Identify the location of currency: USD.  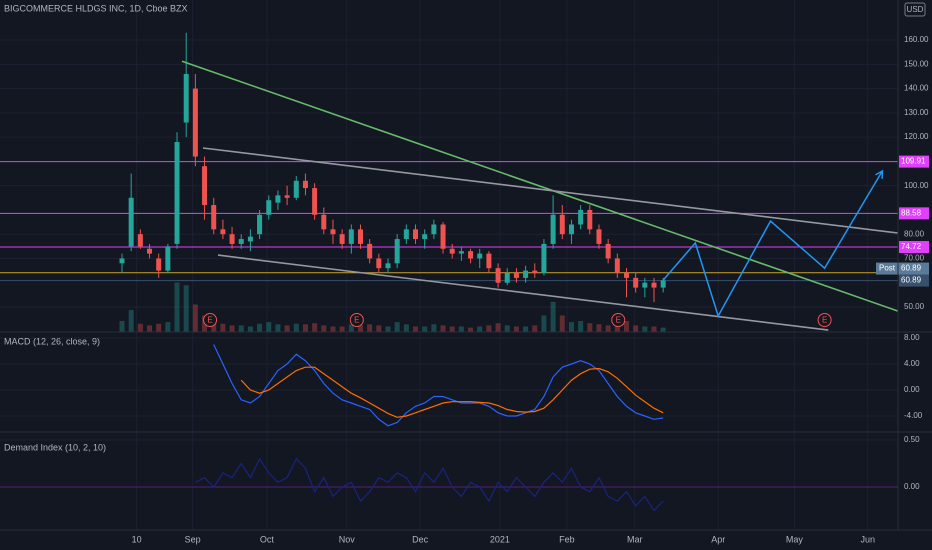
(915, 9).